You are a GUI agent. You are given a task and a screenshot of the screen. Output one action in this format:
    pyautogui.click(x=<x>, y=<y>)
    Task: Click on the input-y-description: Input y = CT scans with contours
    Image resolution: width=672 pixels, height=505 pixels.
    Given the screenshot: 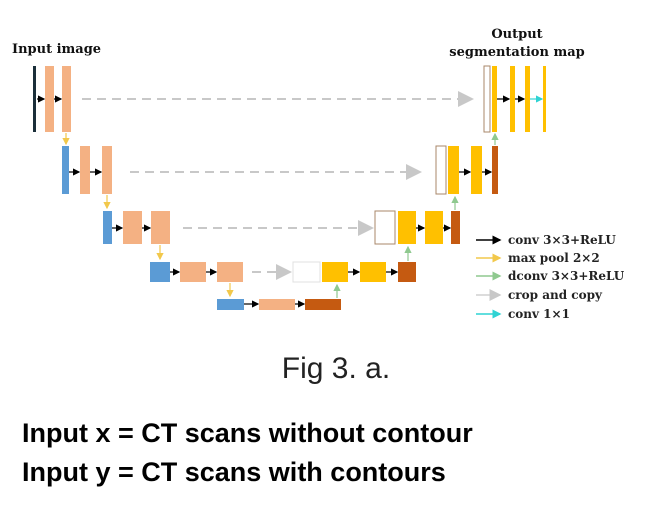 What is the action you would take?
    pyautogui.click(x=234, y=472)
    